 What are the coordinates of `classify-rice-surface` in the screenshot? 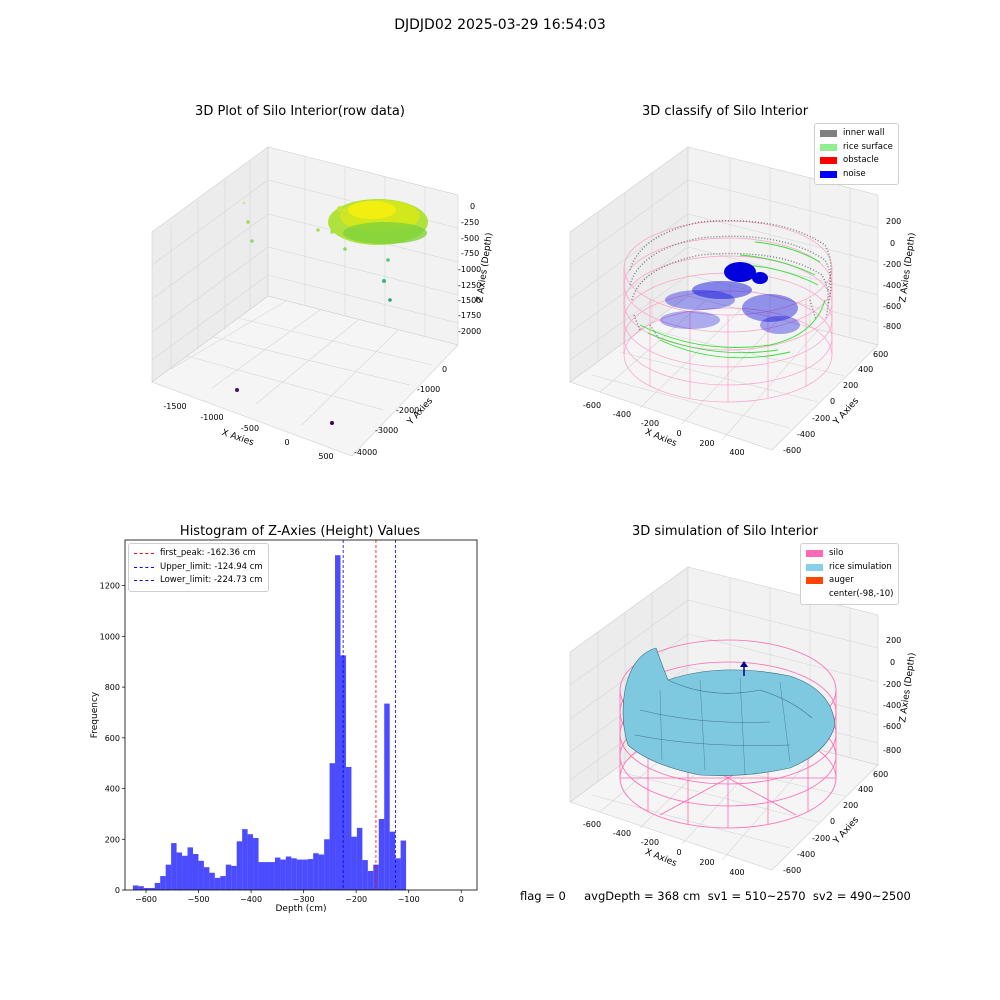 It's located at (732, 300).